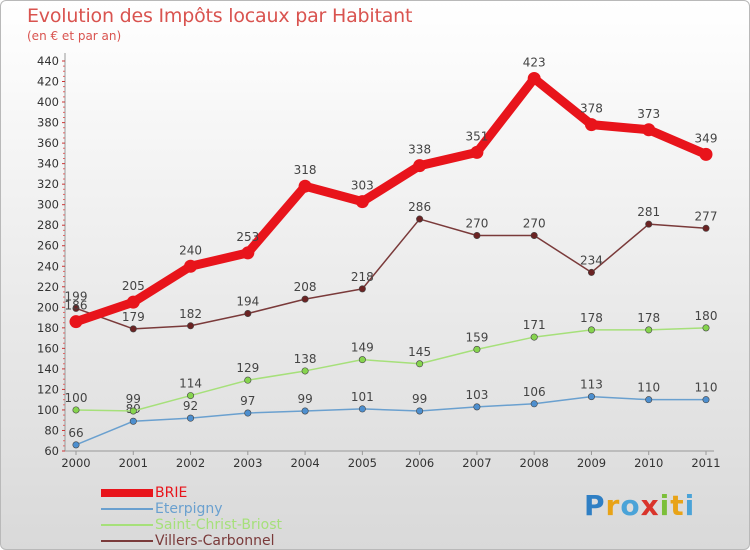  I want to click on data-label: 106, so click(534, 392).